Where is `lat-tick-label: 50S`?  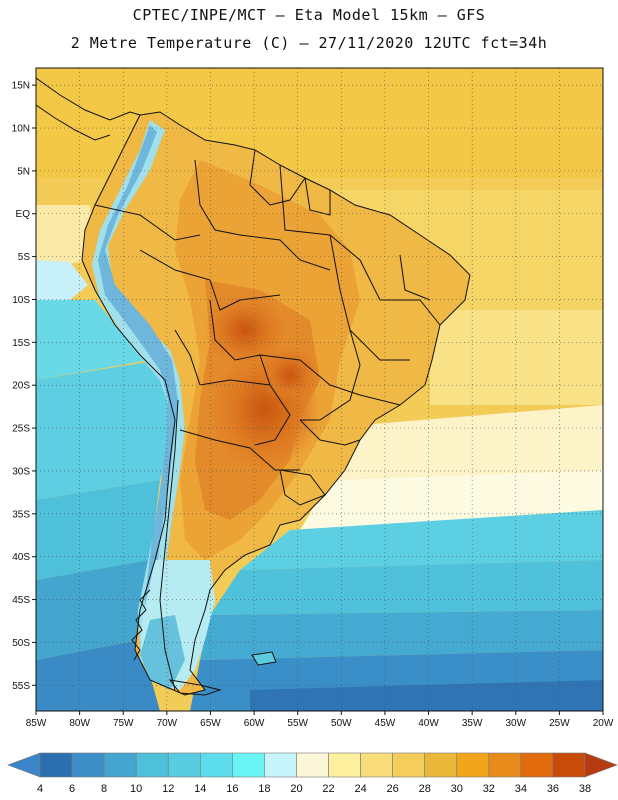 lat-tick-label: 50S is located at coordinates (21, 643).